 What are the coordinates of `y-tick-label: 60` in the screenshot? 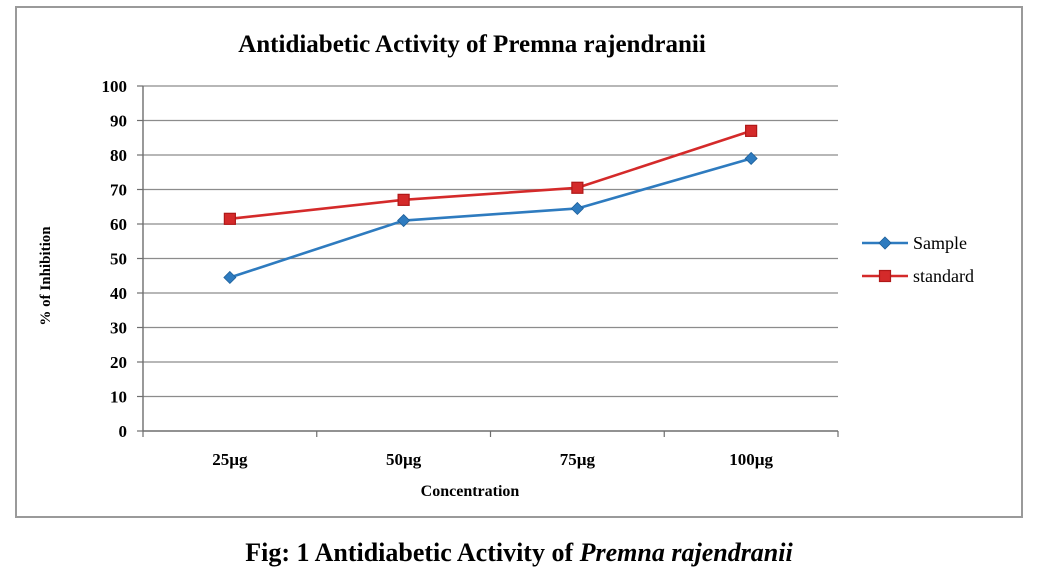 It's located at (118, 224).